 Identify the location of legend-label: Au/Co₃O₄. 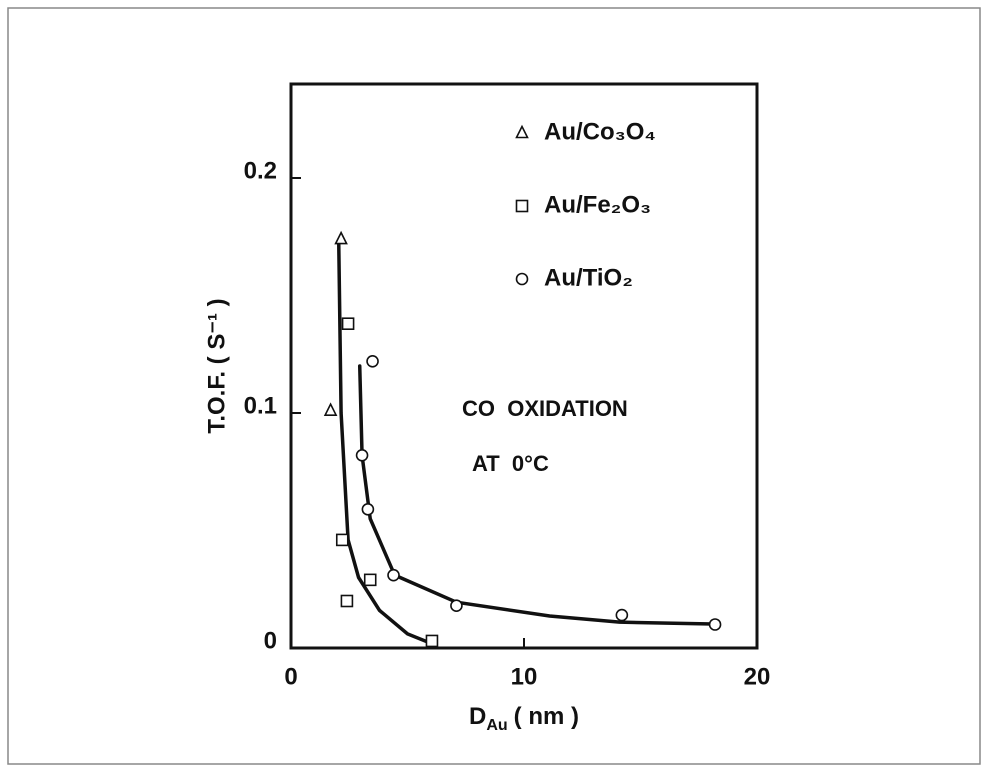
(600, 131).